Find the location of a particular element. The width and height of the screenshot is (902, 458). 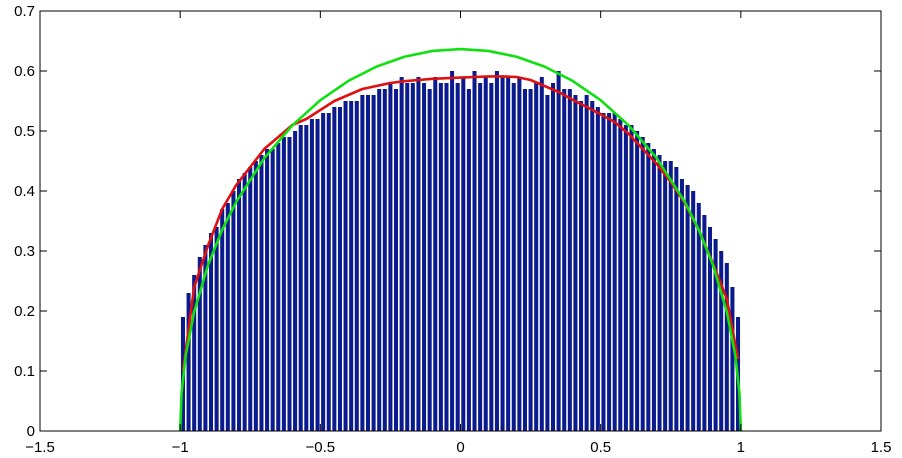

x-tick-label: 1 is located at coordinates (741, 447).